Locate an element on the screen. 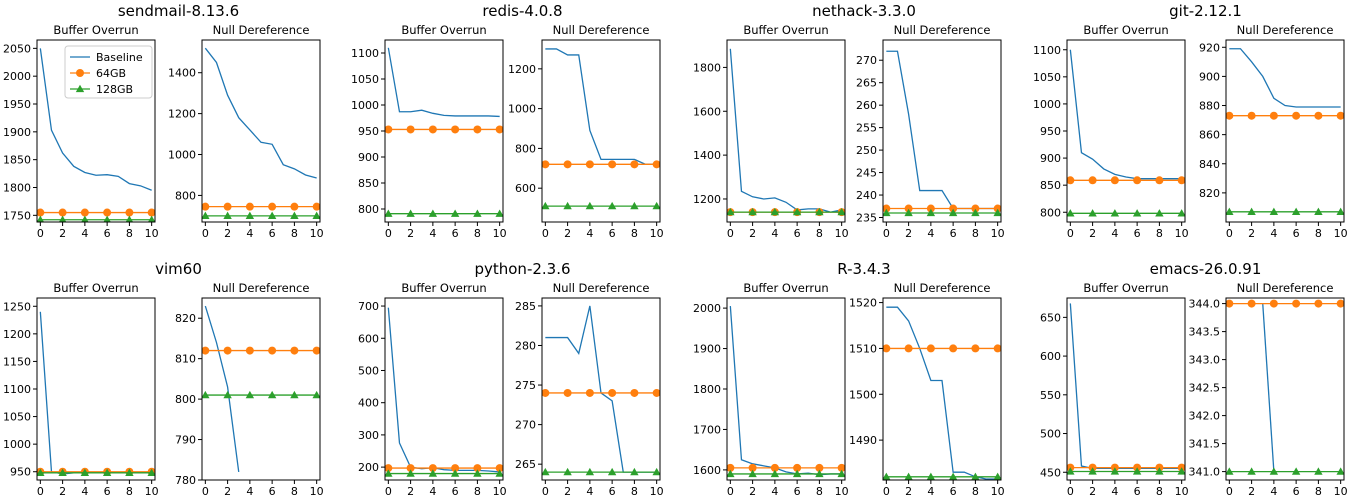 The height and width of the screenshot is (497, 1364). y-tick-label: 1800 is located at coordinates (17, 187).